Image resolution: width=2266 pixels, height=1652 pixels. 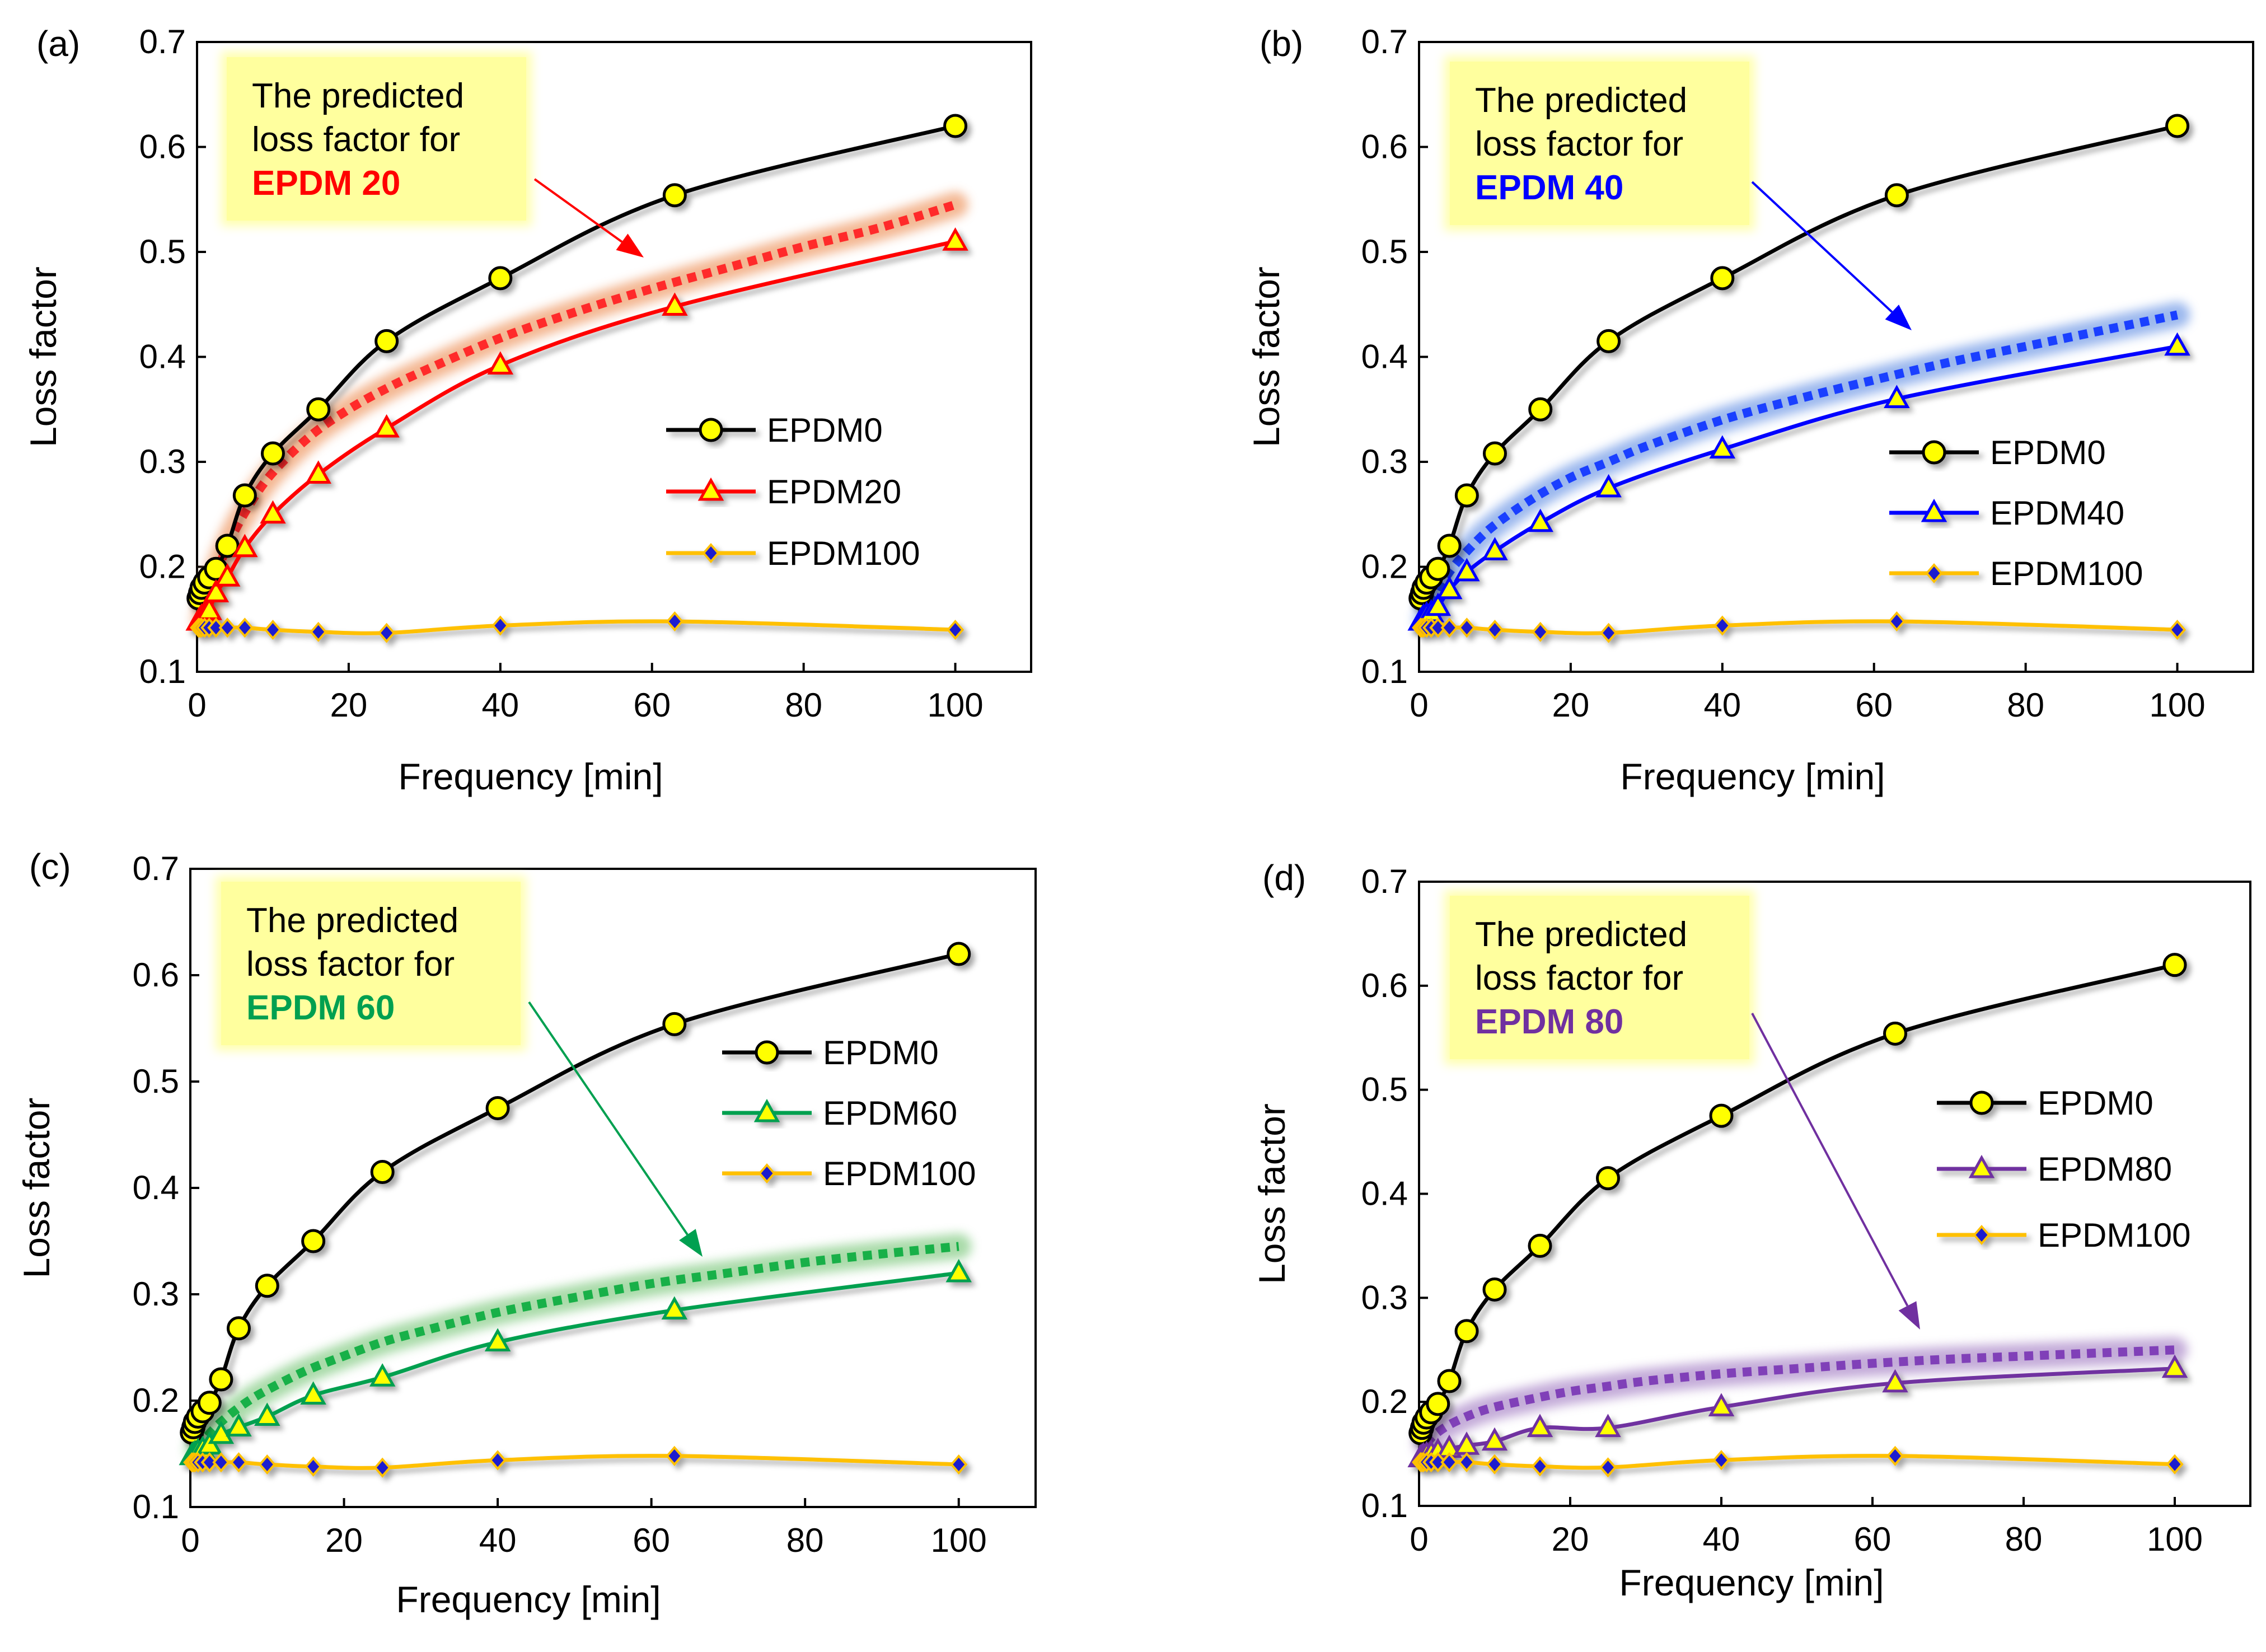 I want to click on legend: EPDM0 EPDM40 EPDM100, so click(x=2016, y=513).